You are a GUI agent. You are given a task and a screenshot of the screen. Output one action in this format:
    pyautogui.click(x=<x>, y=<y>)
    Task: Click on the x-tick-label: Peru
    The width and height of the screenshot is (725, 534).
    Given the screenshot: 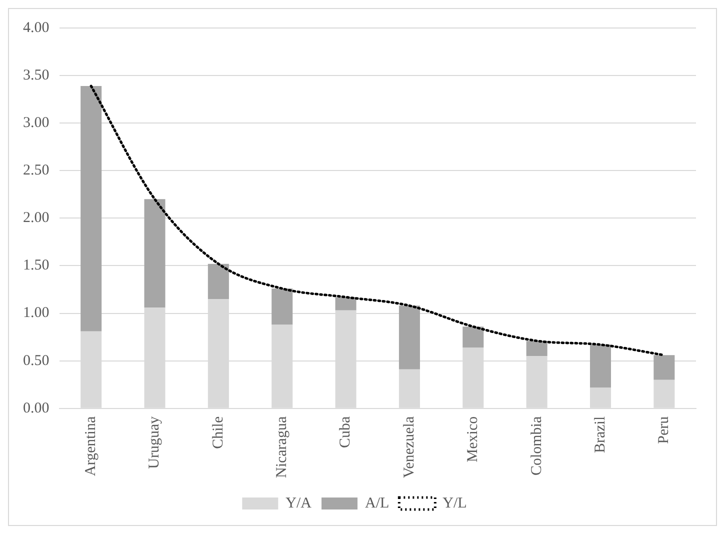 What is the action you would take?
    pyautogui.click(x=664, y=430)
    